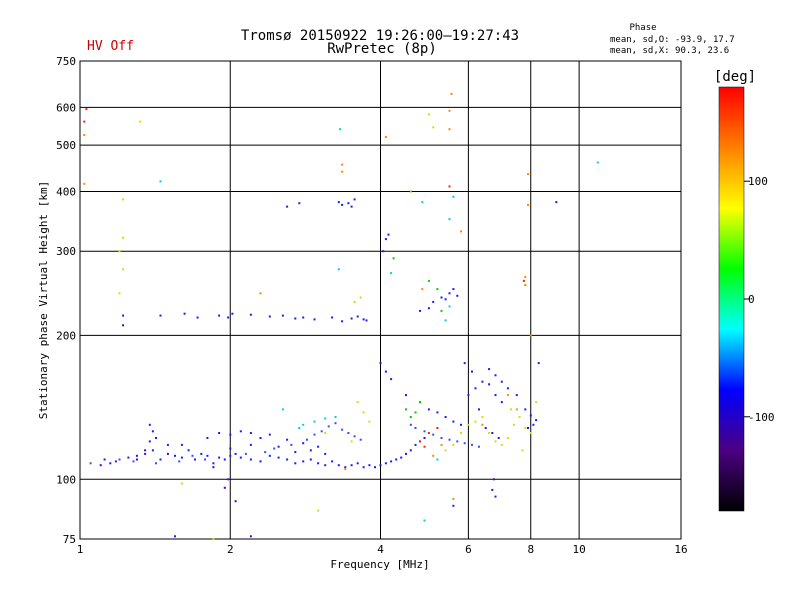  What do you see at coordinates (66, 300) in the screenshot?
I see `y-tick-labels: 75 100 200 300 400 500 600 750` at bounding box center [66, 300].